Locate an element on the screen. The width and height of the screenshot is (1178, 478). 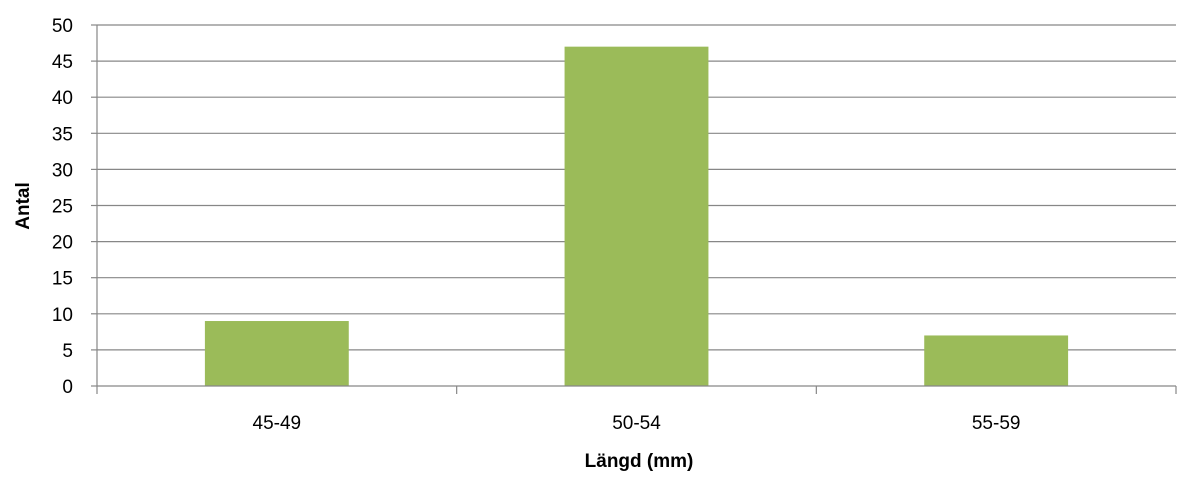
x-tick-labels: 45-49 50-54 55-59 is located at coordinates (637, 423).